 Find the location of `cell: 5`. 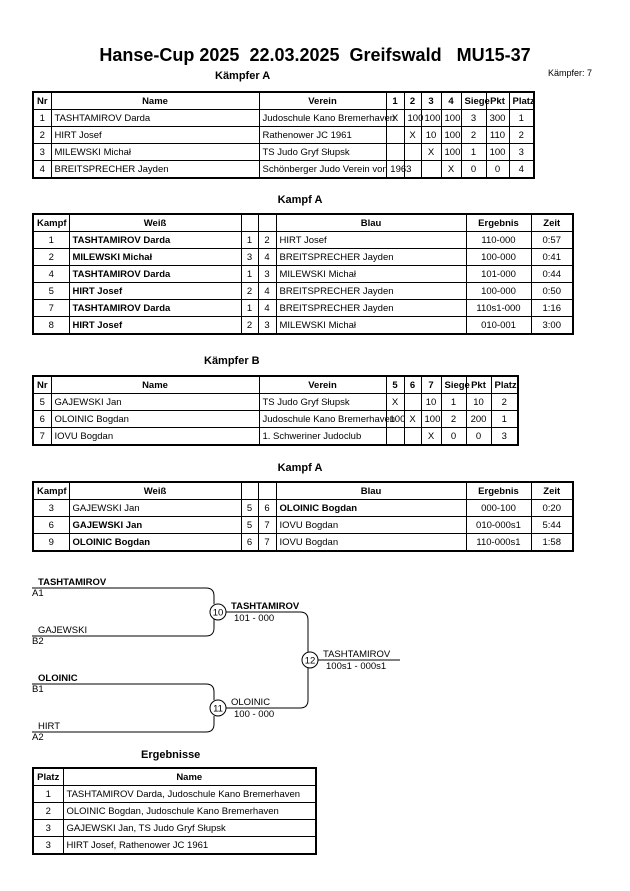

cell: 5 is located at coordinates (249, 508).